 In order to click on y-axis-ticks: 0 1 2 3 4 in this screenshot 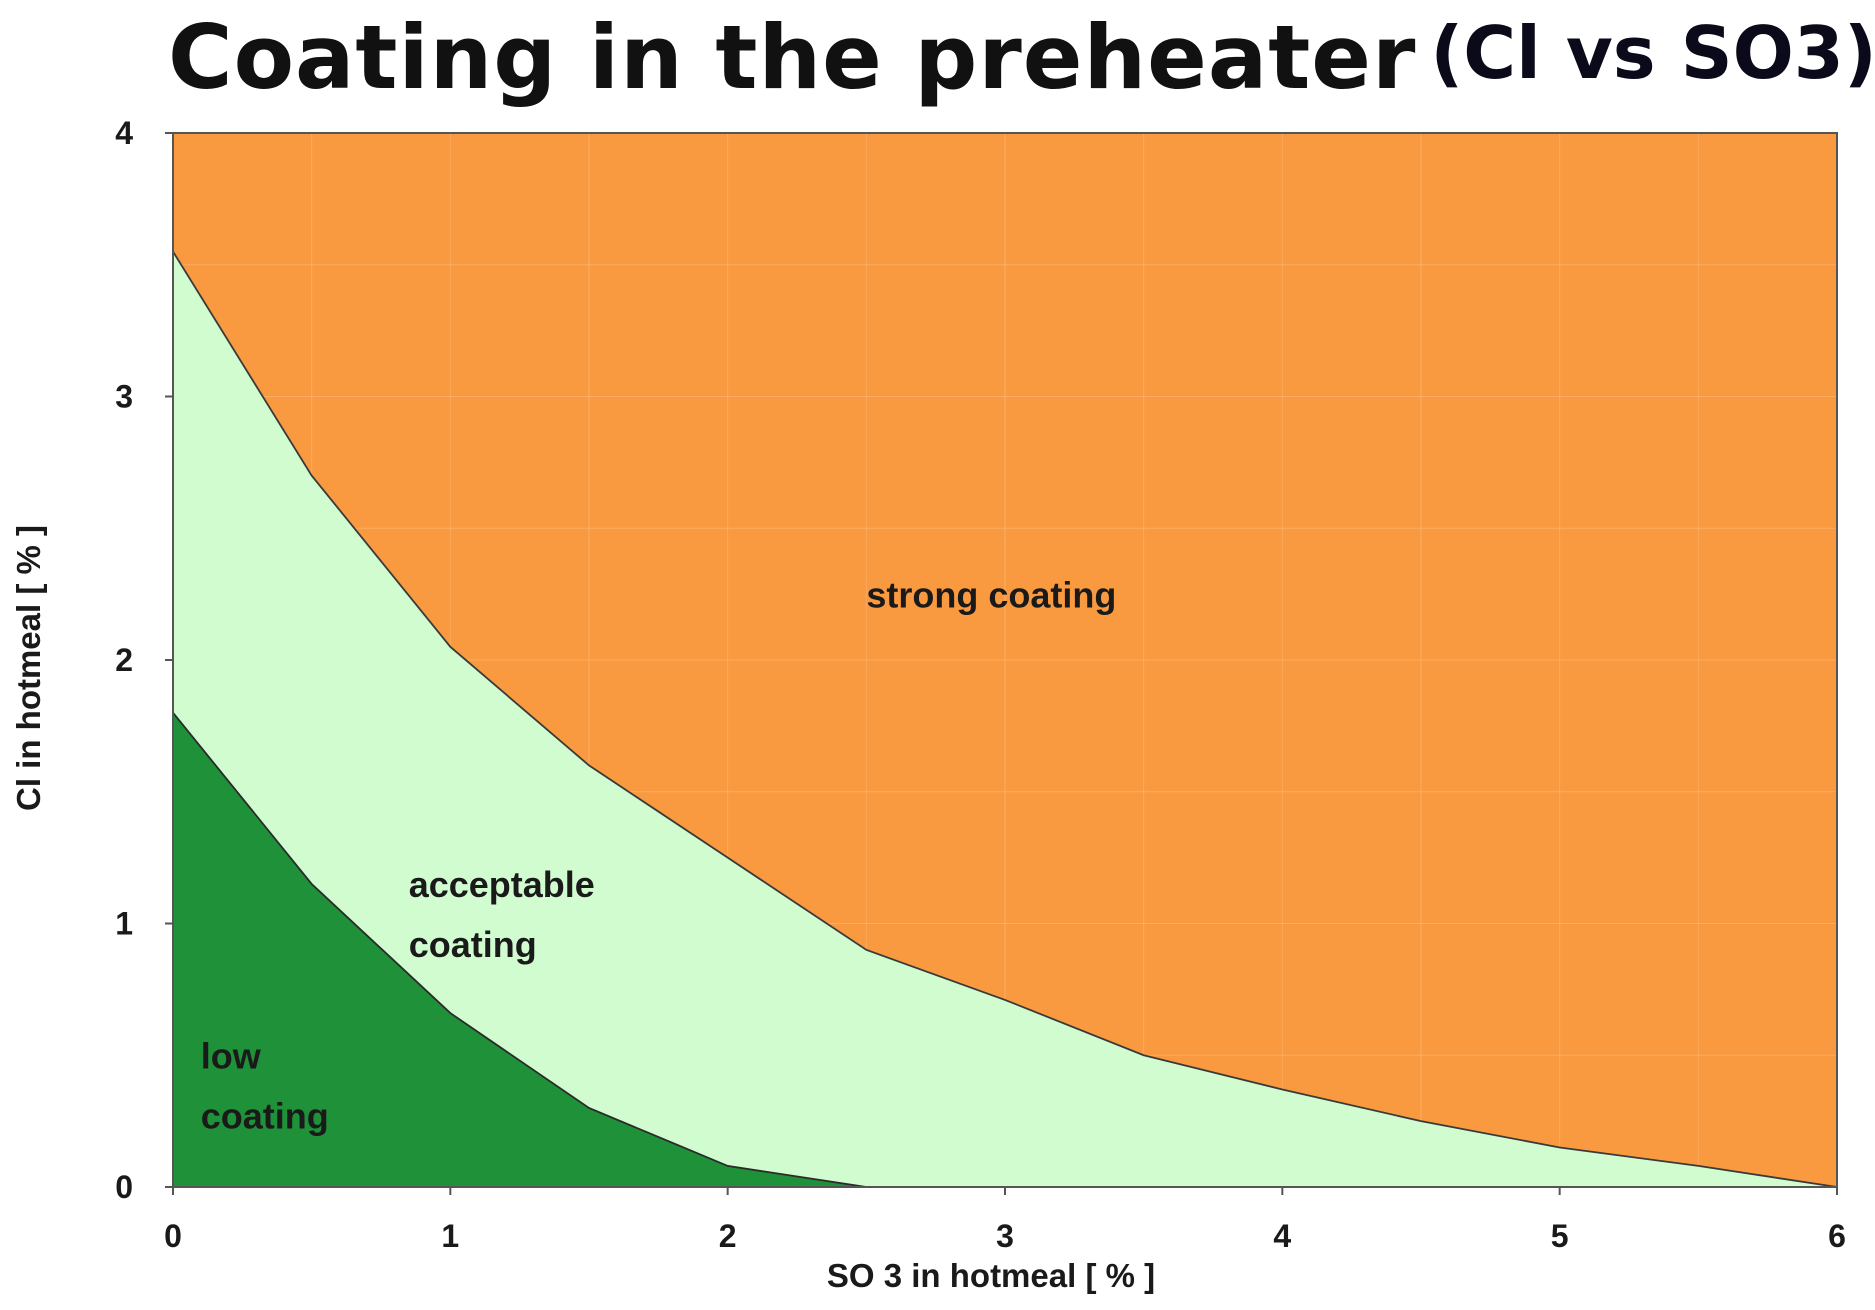, I will do `click(144, 660)`.